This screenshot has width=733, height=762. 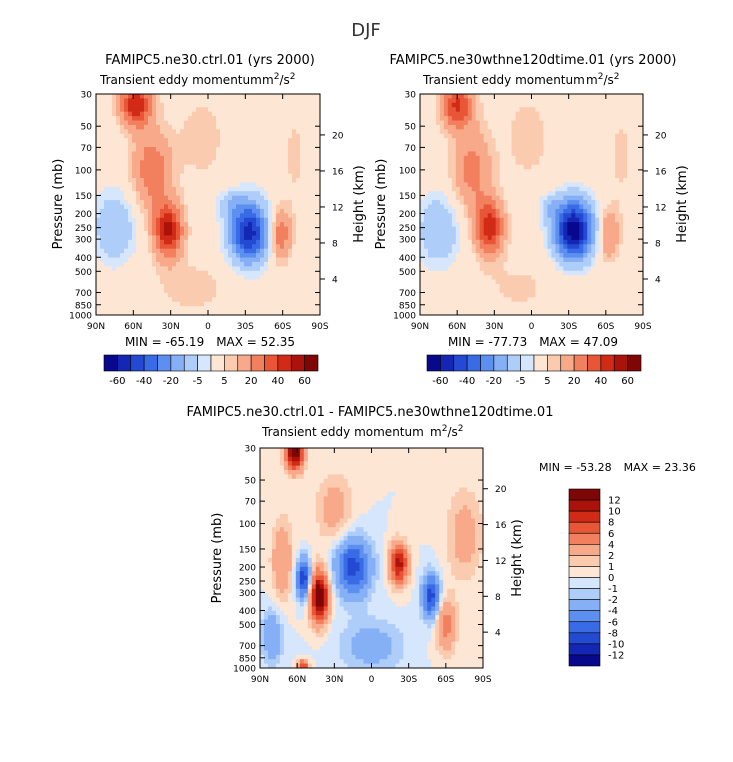 I want to click on colorbar-swatch, so click(x=284, y=363).